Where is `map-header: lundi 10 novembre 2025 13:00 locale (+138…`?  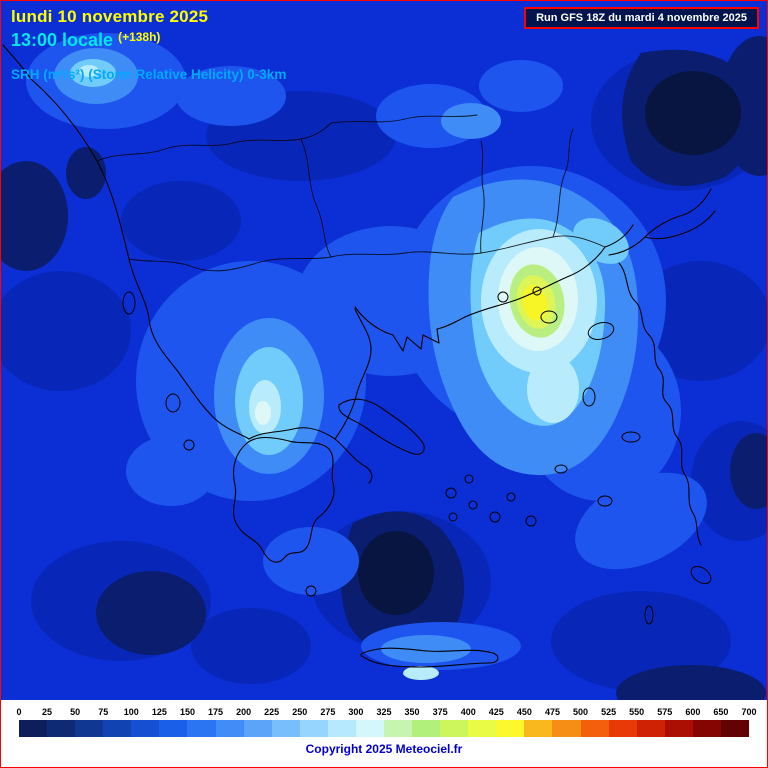 map-header: lundi 10 novembre 2025 13:00 locale (+138… is located at coordinates (148, 44).